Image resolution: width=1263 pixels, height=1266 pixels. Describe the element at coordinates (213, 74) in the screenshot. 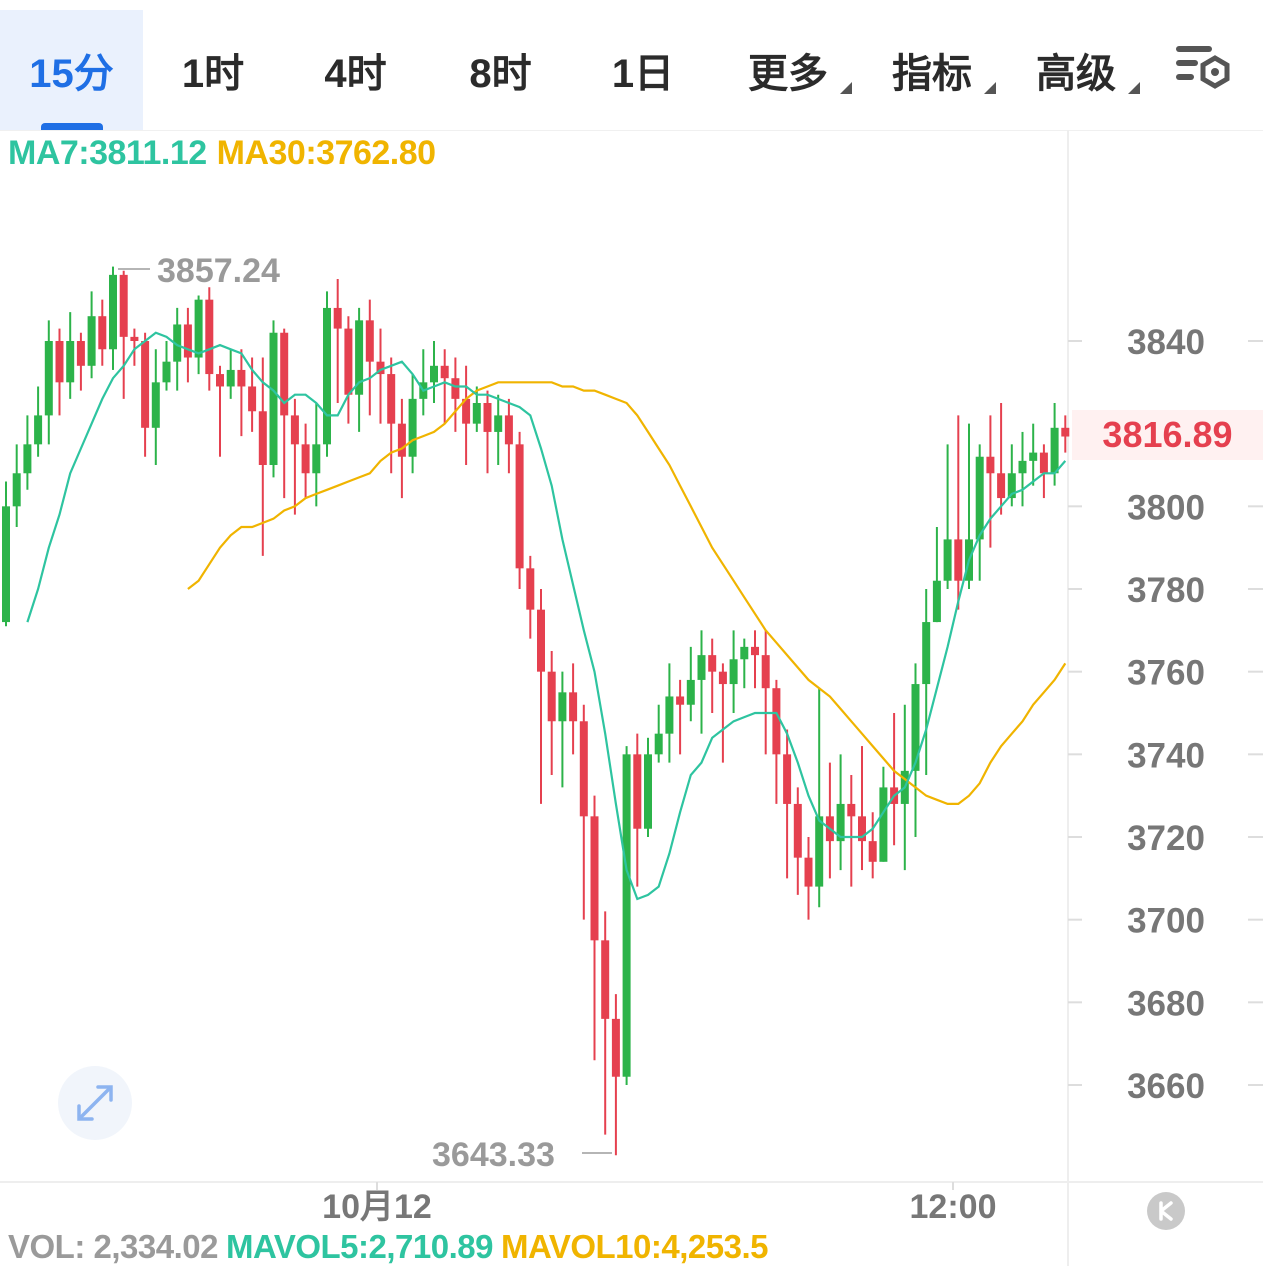

I see `tab-1h-label: 1时` at that location.